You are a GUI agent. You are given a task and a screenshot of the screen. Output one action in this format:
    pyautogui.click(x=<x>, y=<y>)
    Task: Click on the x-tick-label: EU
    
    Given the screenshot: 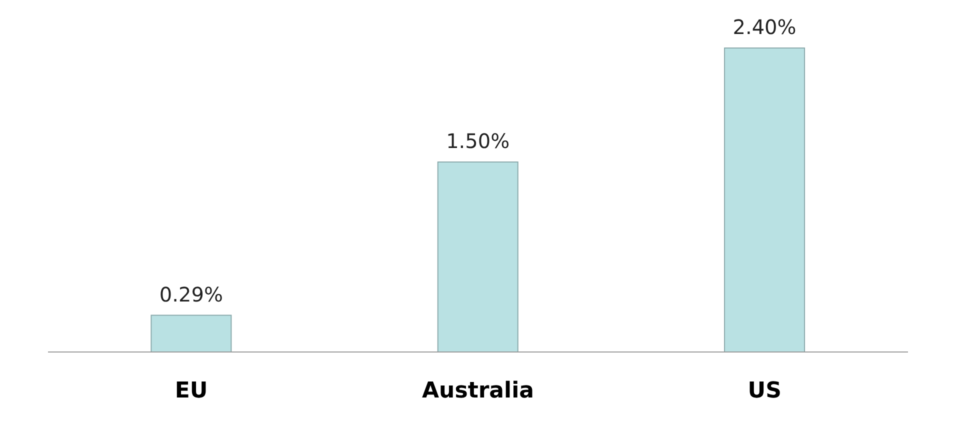 What is the action you would take?
    pyautogui.click(x=191, y=391)
    